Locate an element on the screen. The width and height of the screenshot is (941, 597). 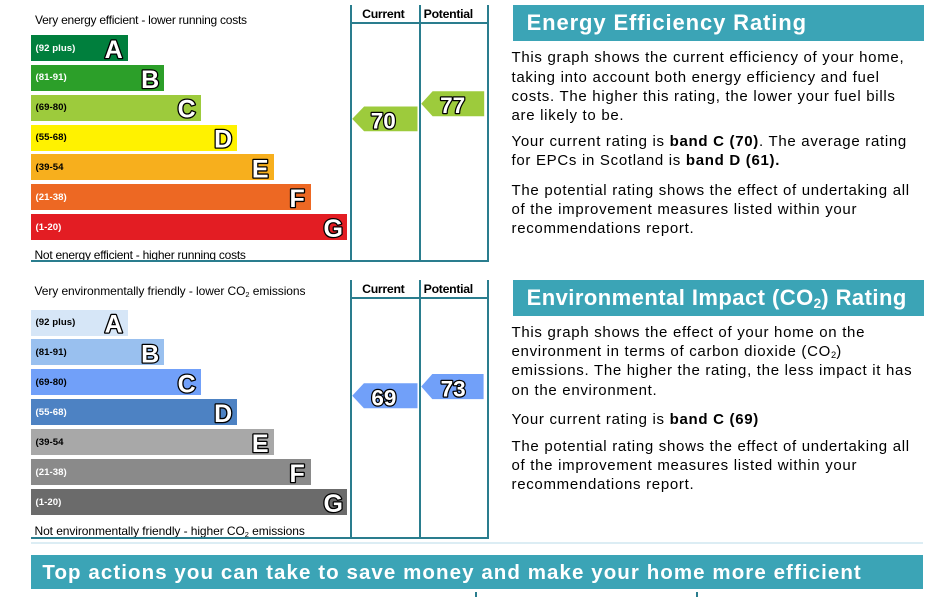
svg-text: 77 is located at coordinates (452, 105).